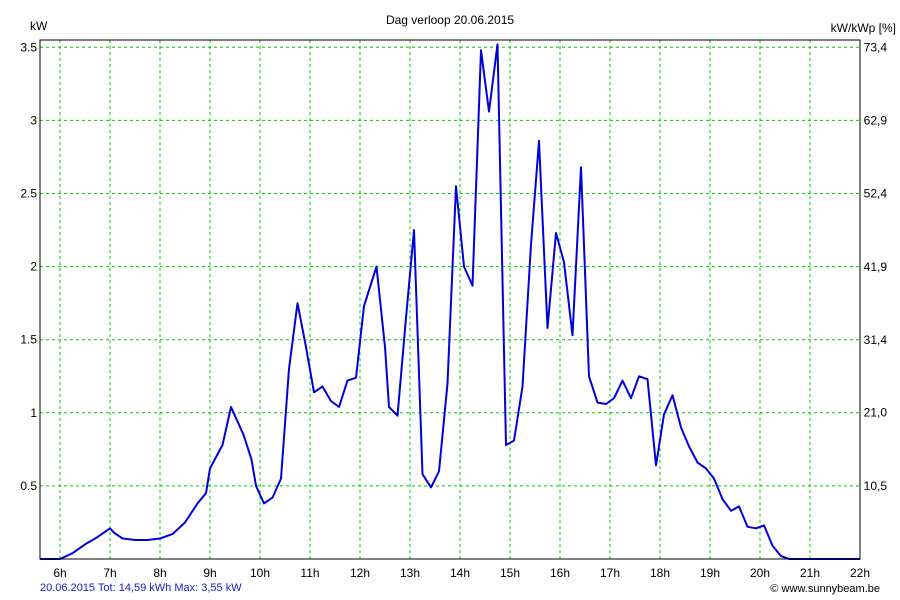  I want to click on x-tick-label: 10h, so click(260, 573).